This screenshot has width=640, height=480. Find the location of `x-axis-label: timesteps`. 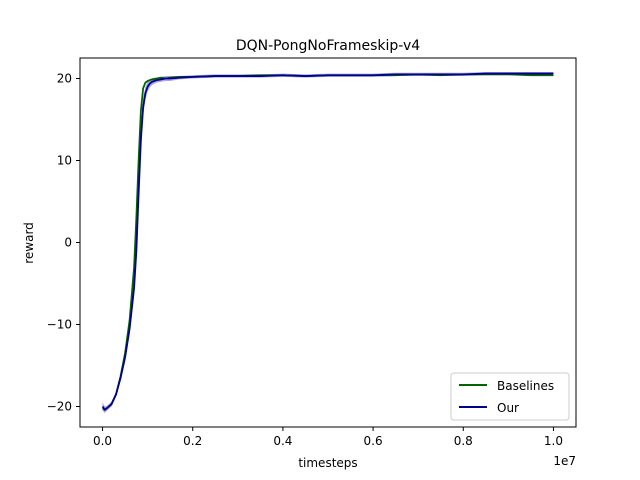

x-axis-label: timesteps is located at coordinates (327, 463).